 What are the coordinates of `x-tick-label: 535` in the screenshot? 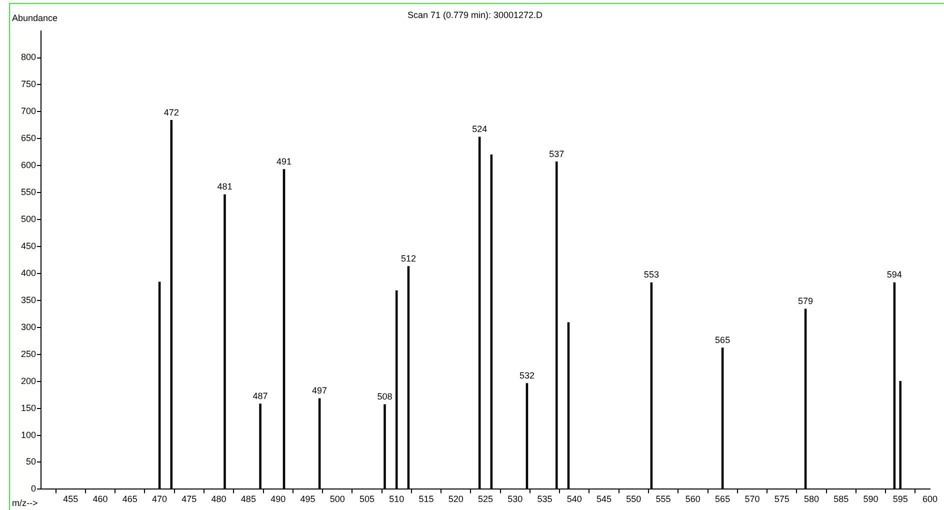 It's located at (544, 499).